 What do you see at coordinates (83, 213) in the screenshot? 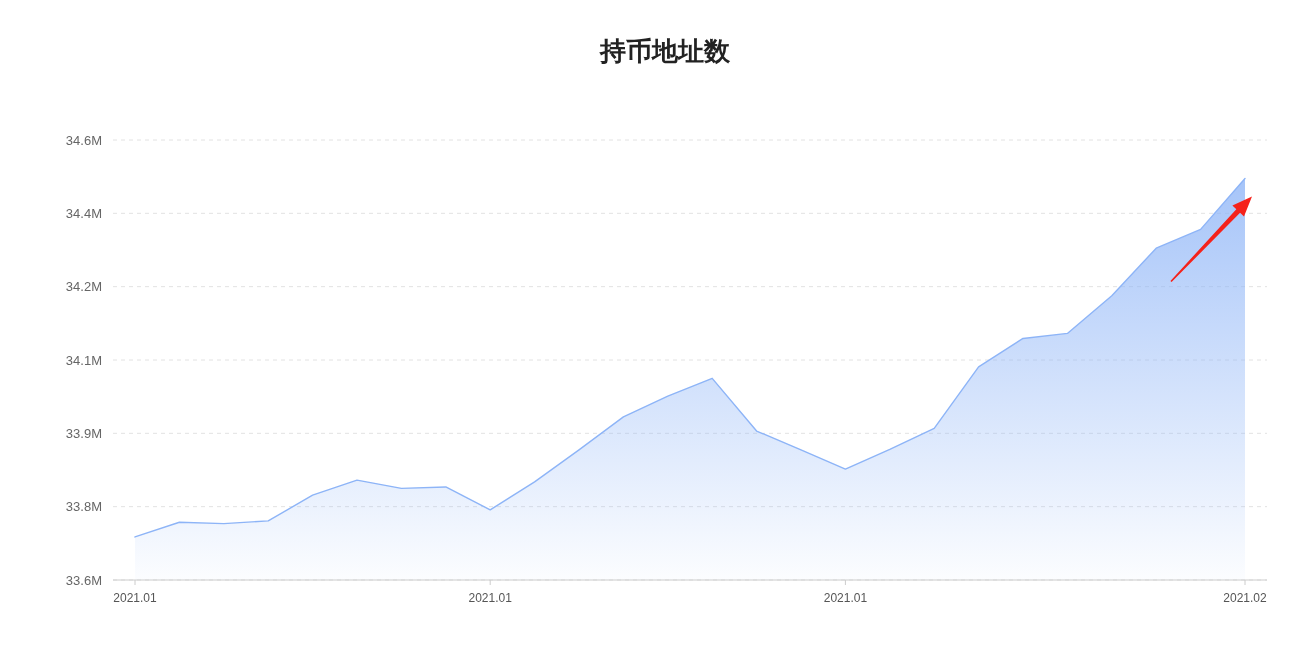
I see `y-tick-label: 34.4M` at bounding box center [83, 213].